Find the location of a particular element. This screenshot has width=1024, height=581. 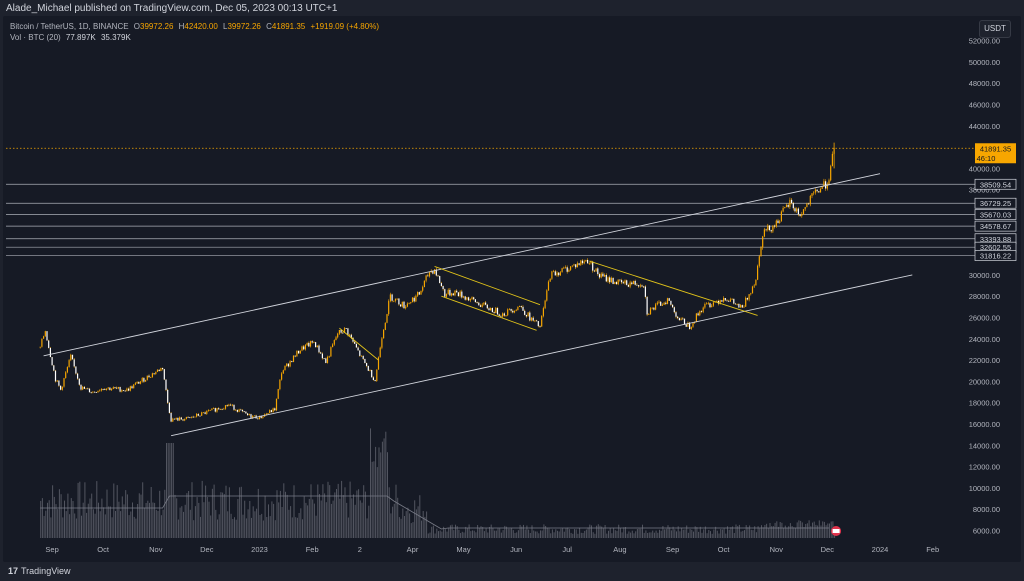

time-tick-label: Sep is located at coordinates (672, 549).